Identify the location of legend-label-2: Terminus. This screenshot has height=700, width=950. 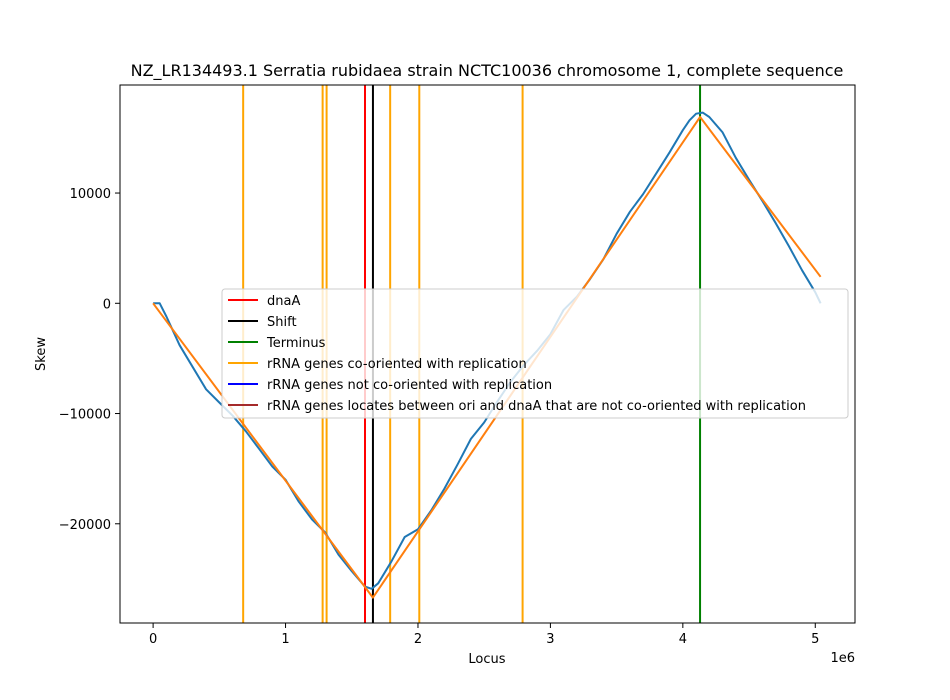
(296, 343).